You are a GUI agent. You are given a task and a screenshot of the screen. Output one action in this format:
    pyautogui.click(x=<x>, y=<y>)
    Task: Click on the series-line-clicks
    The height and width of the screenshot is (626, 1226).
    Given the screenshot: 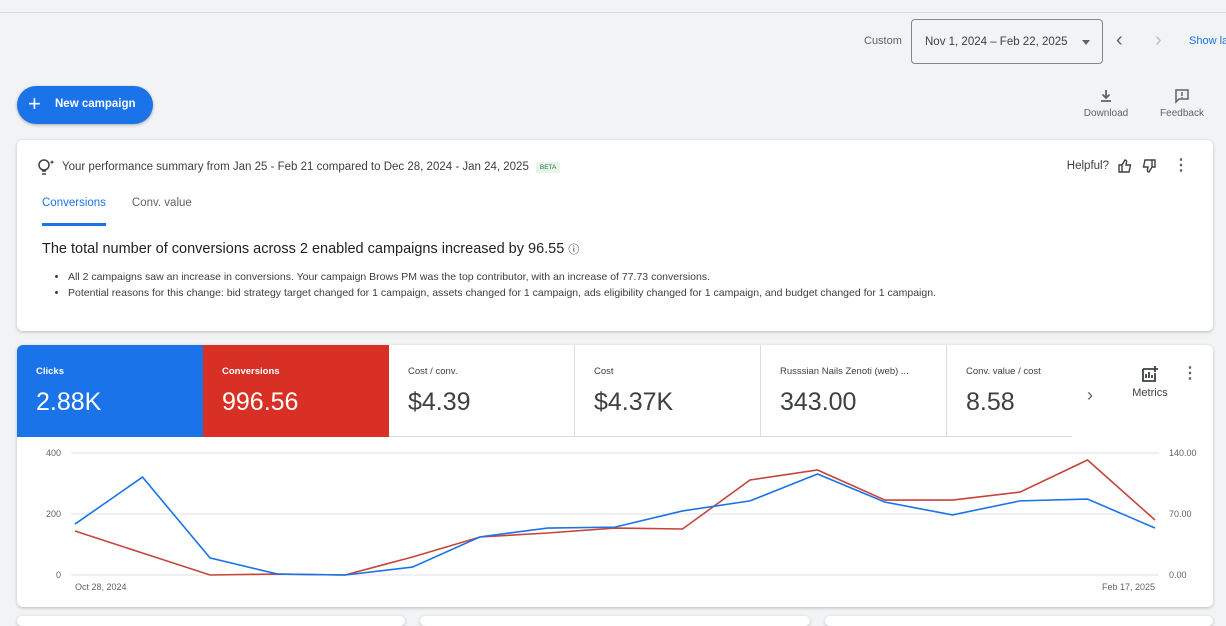 What is the action you would take?
    pyautogui.click(x=615, y=524)
    